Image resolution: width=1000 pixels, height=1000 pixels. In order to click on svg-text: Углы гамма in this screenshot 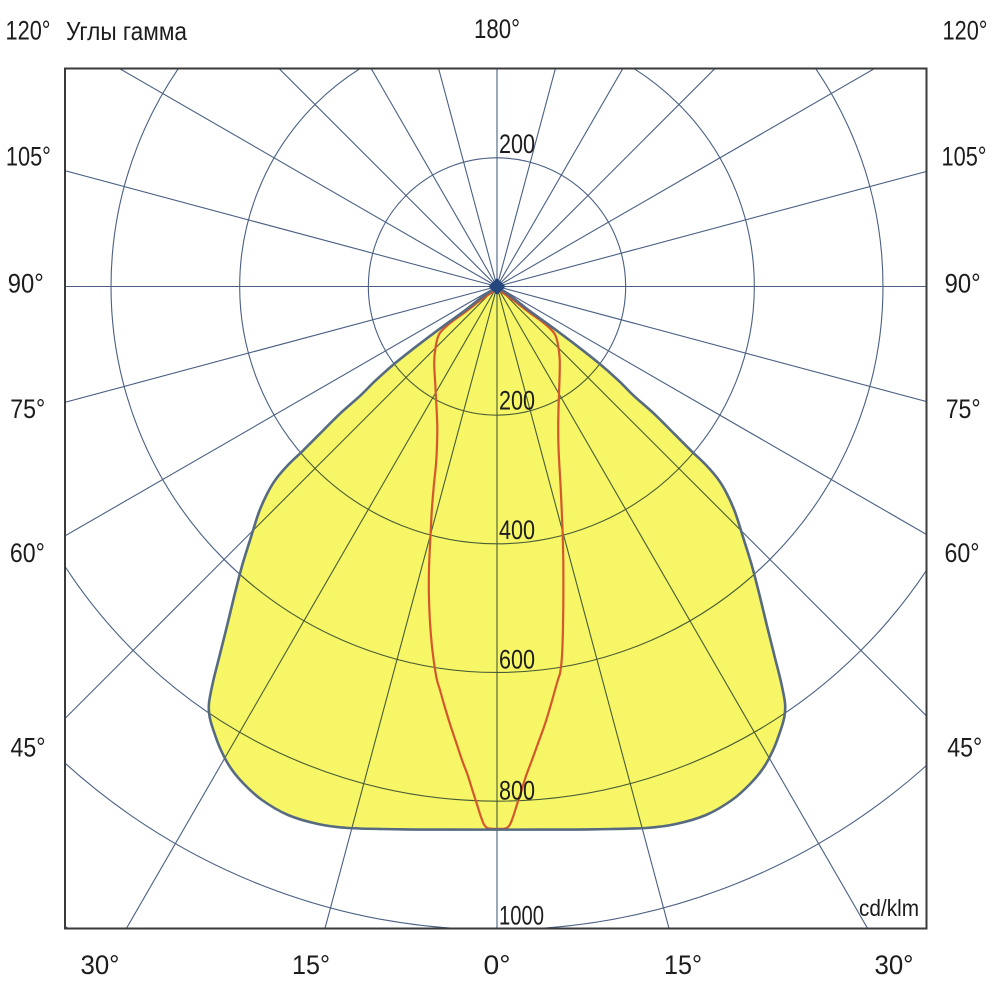, I will do `click(126, 31)`.